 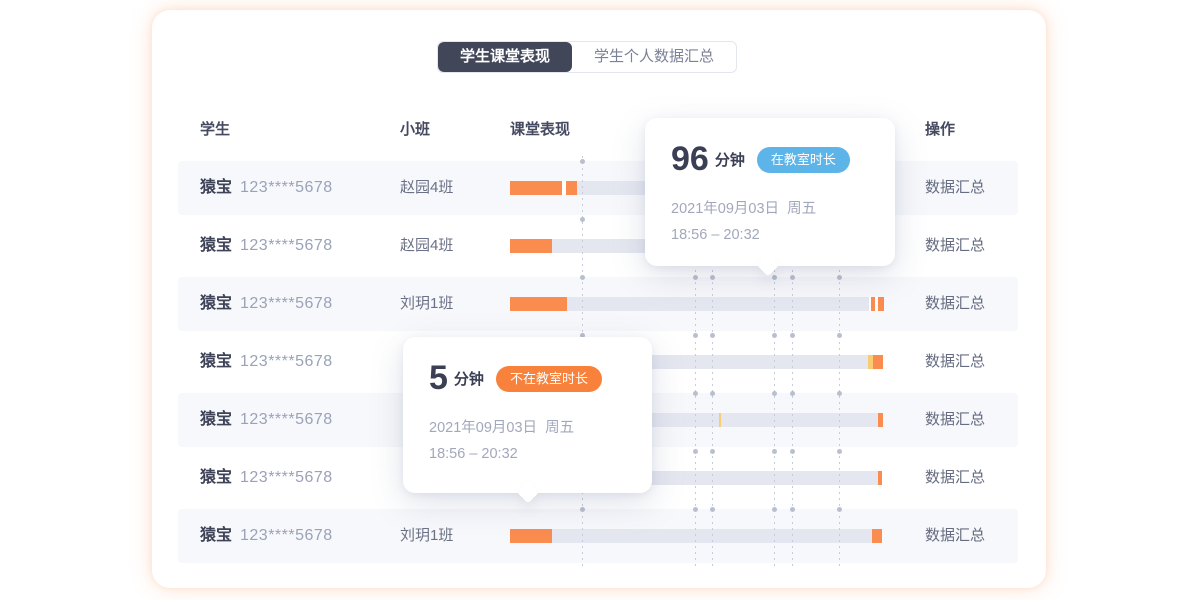 I want to click on tooltip-headline: 96 分钟 在教室时长, so click(x=770, y=159).